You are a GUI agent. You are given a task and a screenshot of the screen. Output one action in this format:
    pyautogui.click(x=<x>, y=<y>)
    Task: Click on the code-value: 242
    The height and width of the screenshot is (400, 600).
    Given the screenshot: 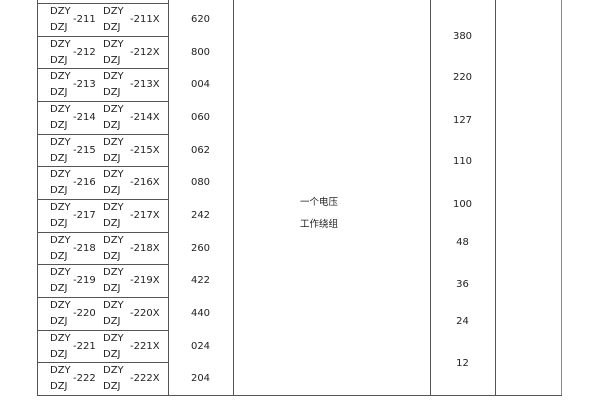 What is the action you would take?
    pyautogui.click(x=200, y=215)
    